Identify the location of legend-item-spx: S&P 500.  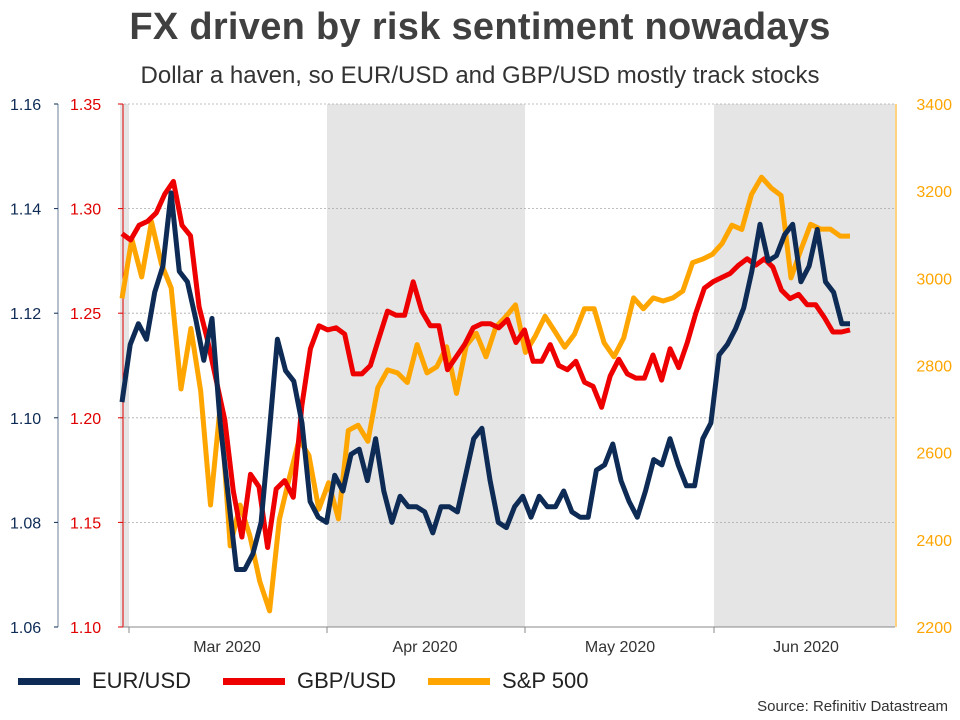
(508, 681).